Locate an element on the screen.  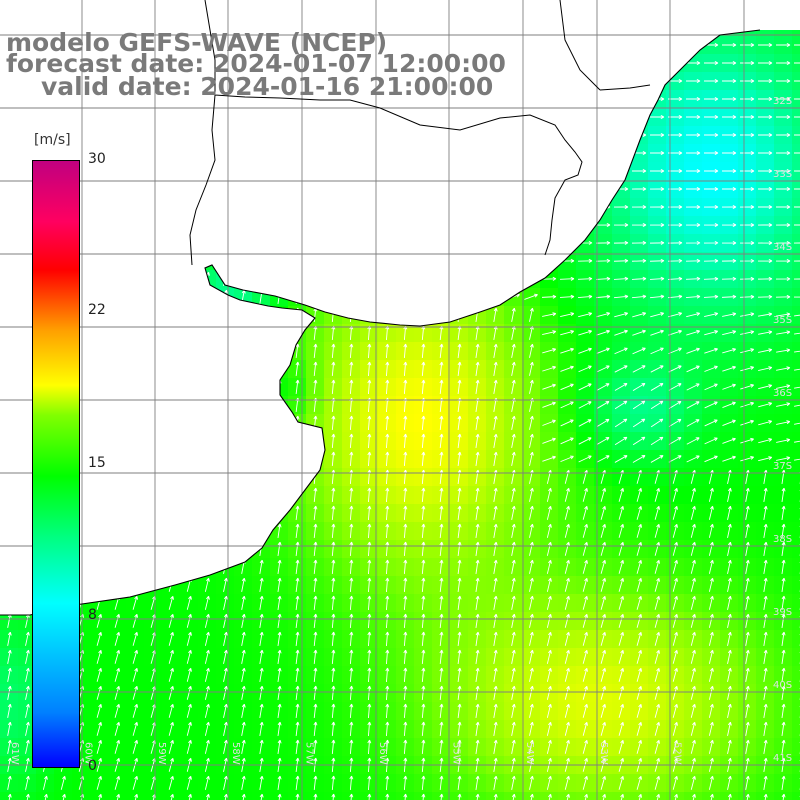
latitude-label: 32S is located at coordinates (782, 101).